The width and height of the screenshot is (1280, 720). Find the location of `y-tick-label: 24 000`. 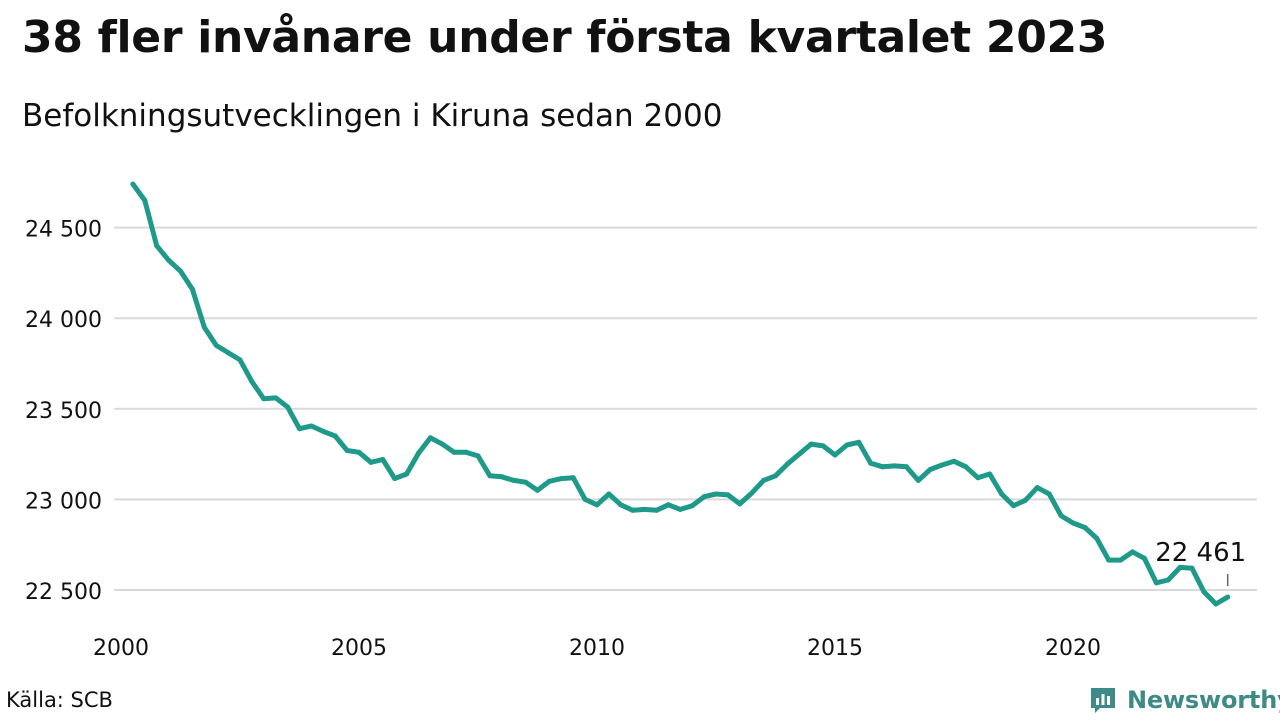

y-tick-label: 24 000 is located at coordinates (63, 320).